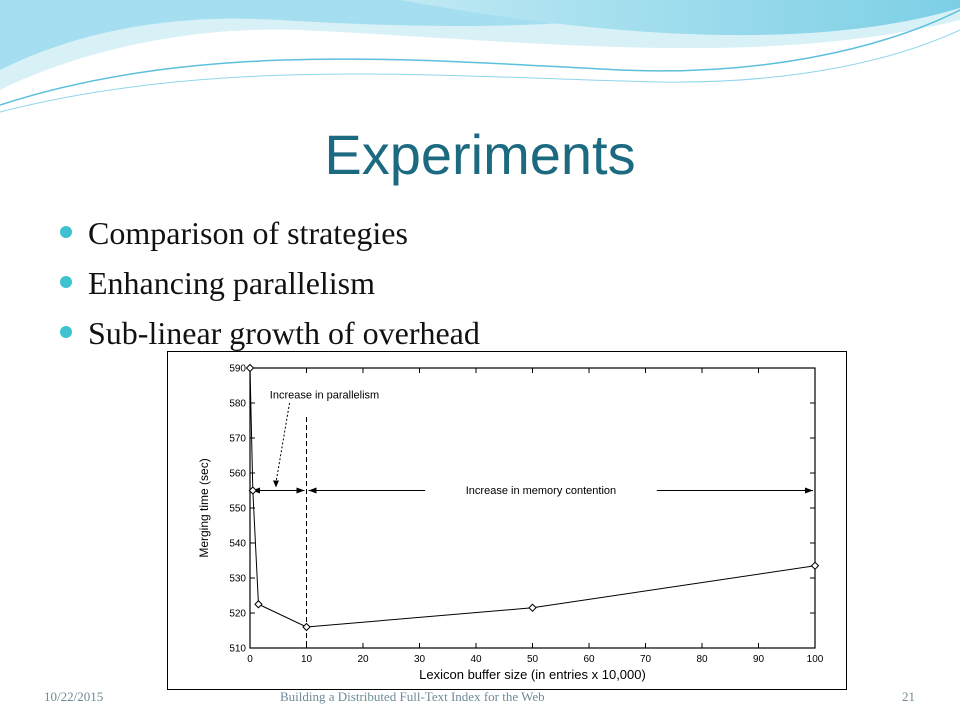 The height and width of the screenshot is (720, 960). I want to click on y-tick-label: 580, so click(237, 404).